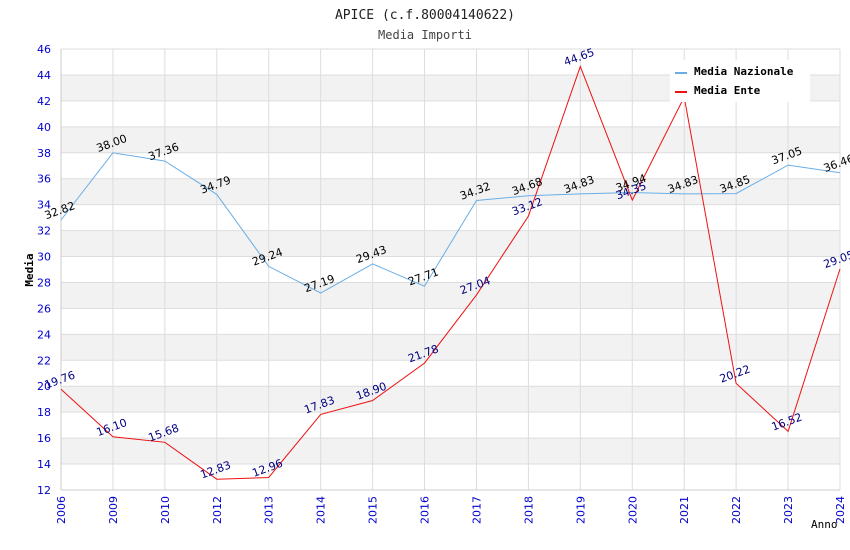  I want to click on legend-box, so click(740, 81).